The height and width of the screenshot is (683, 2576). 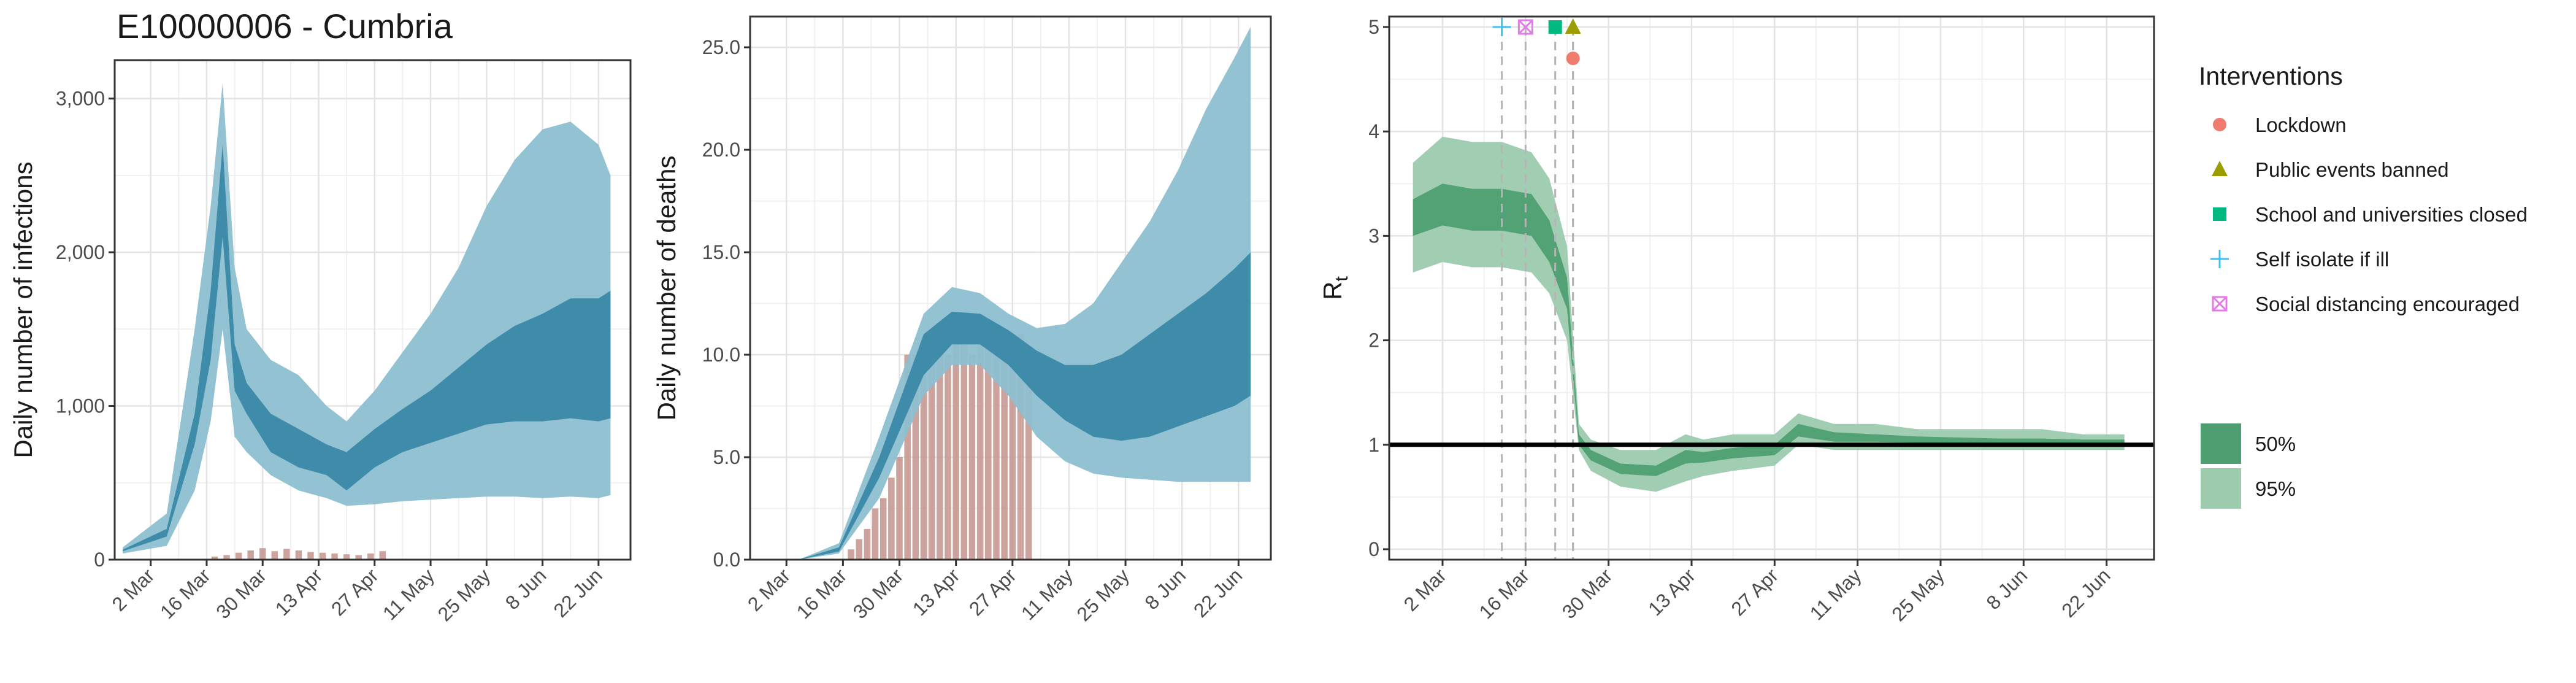 What do you see at coordinates (1378, 288) in the screenshot?
I see `y-axis: 0 1 2 3 4 5` at bounding box center [1378, 288].